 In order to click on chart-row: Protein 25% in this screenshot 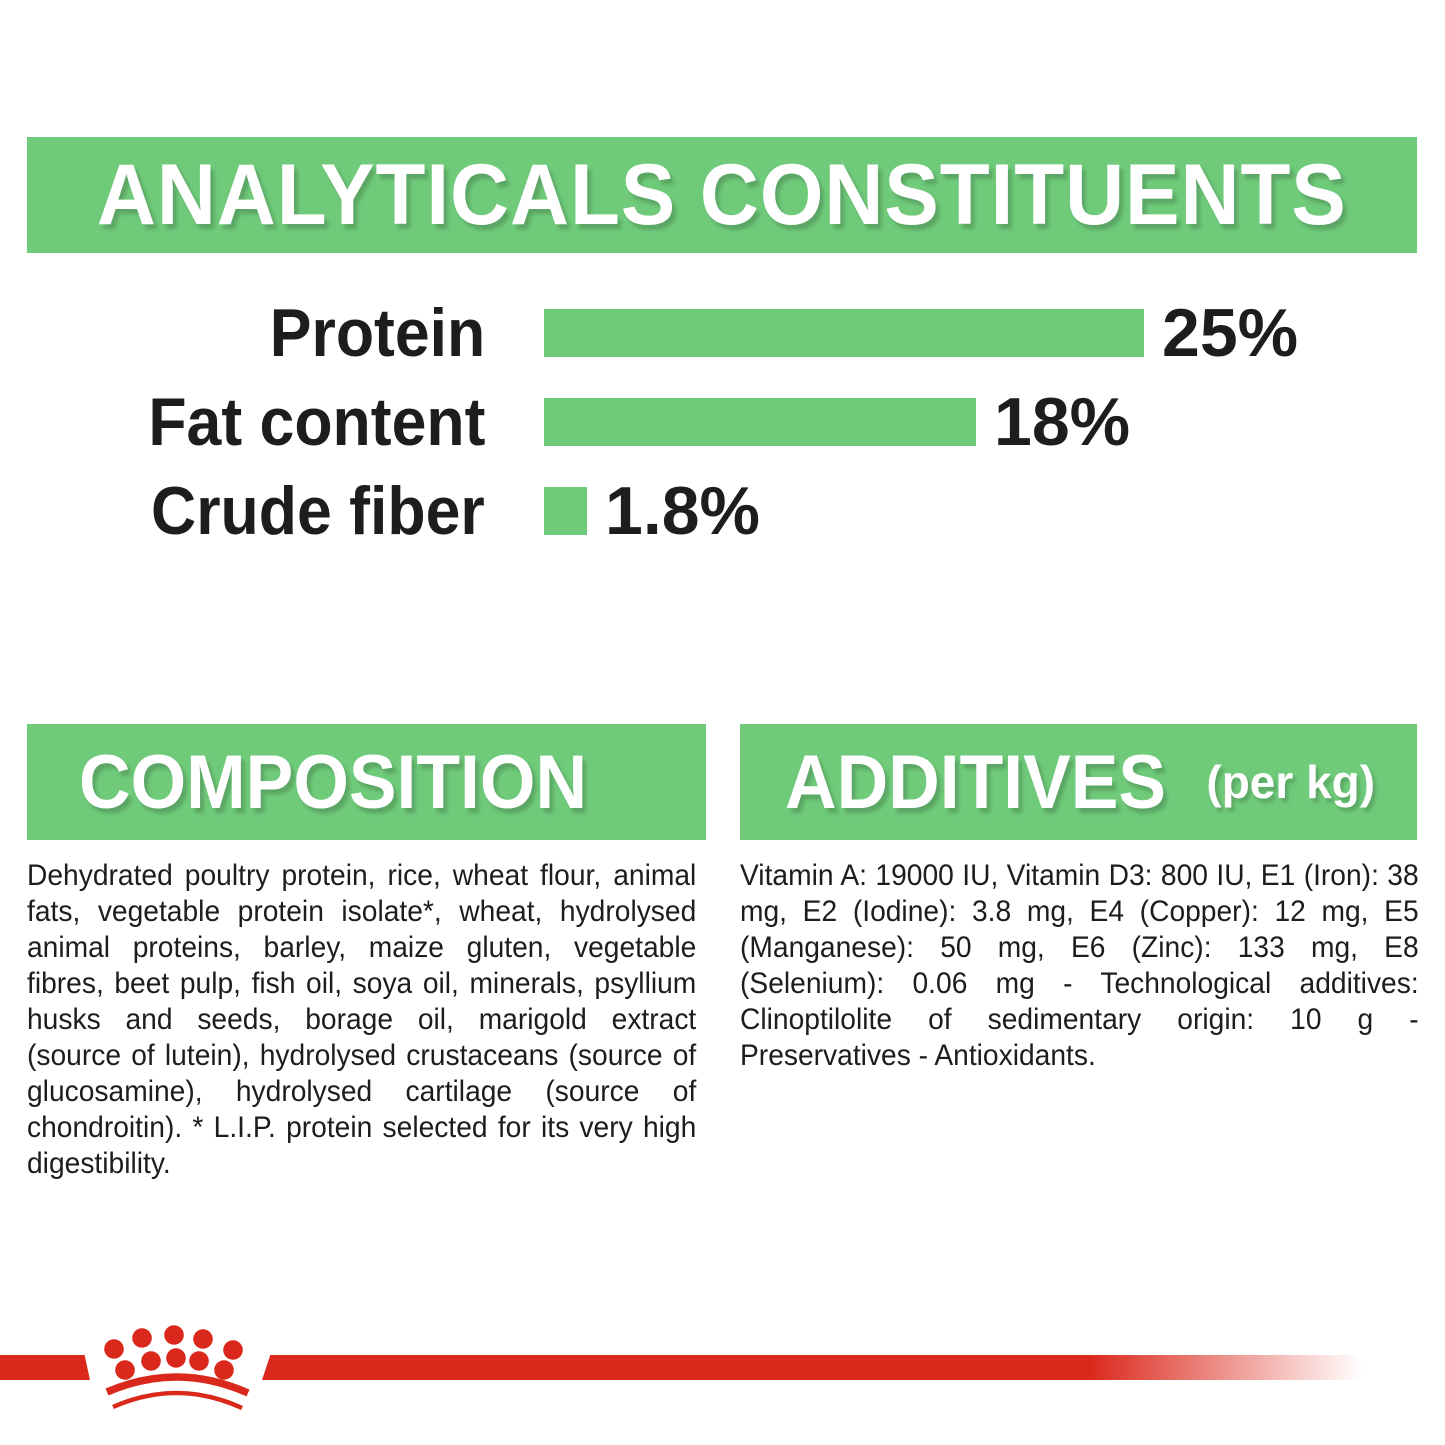, I will do `click(722, 333)`.